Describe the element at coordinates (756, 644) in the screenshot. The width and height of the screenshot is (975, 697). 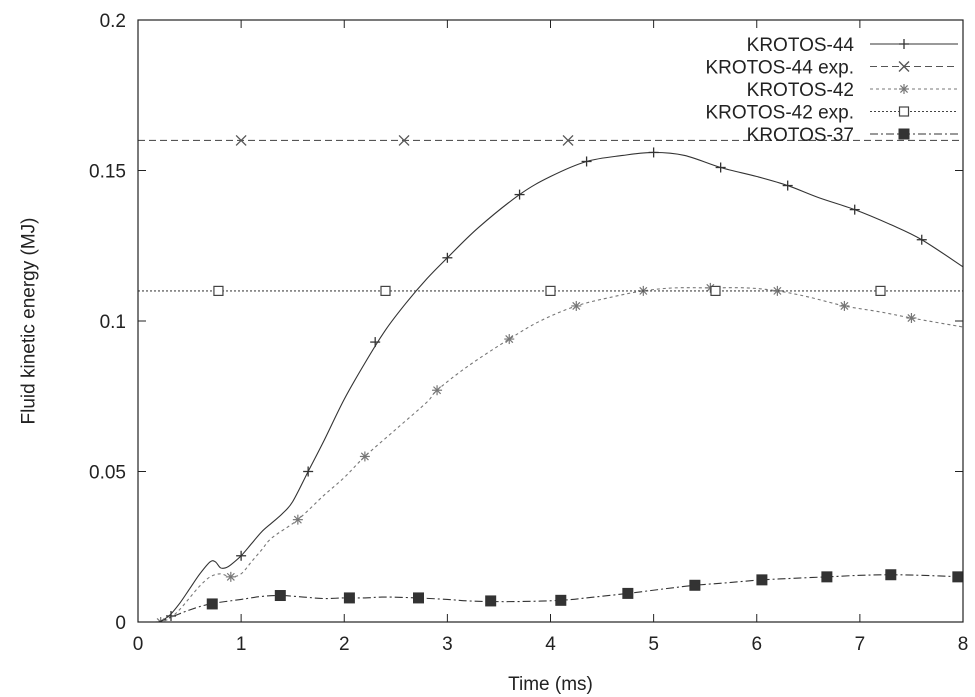
I see `x-tick-label: 6` at that location.